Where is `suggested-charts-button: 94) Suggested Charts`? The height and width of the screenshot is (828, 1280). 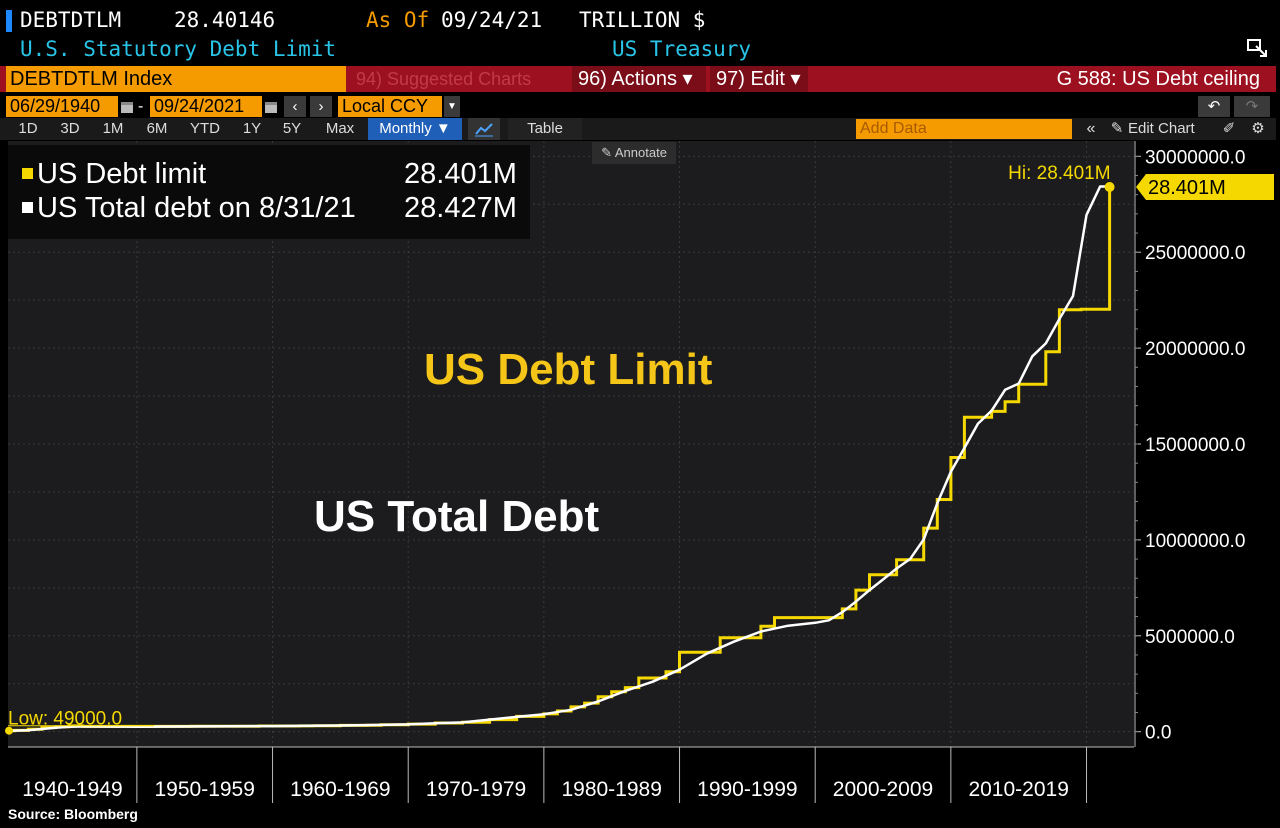
suggested-charts-button: 94) Suggested Charts is located at coordinates (444, 79).